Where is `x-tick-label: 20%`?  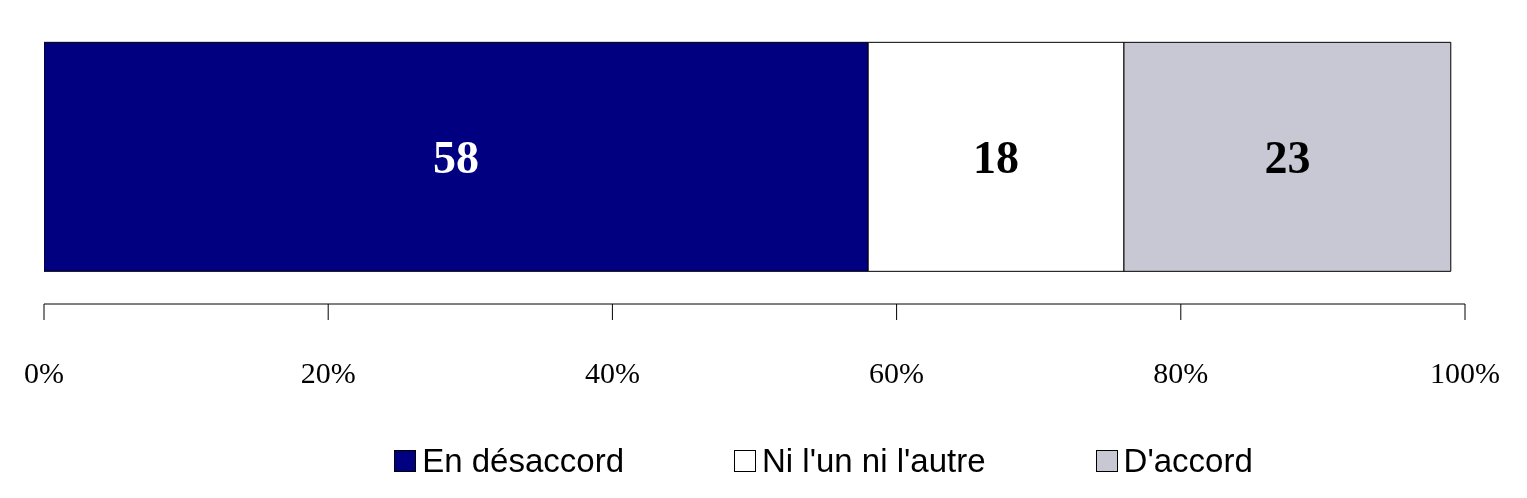 x-tick-label: 20% is located at coordinates (328, 373).